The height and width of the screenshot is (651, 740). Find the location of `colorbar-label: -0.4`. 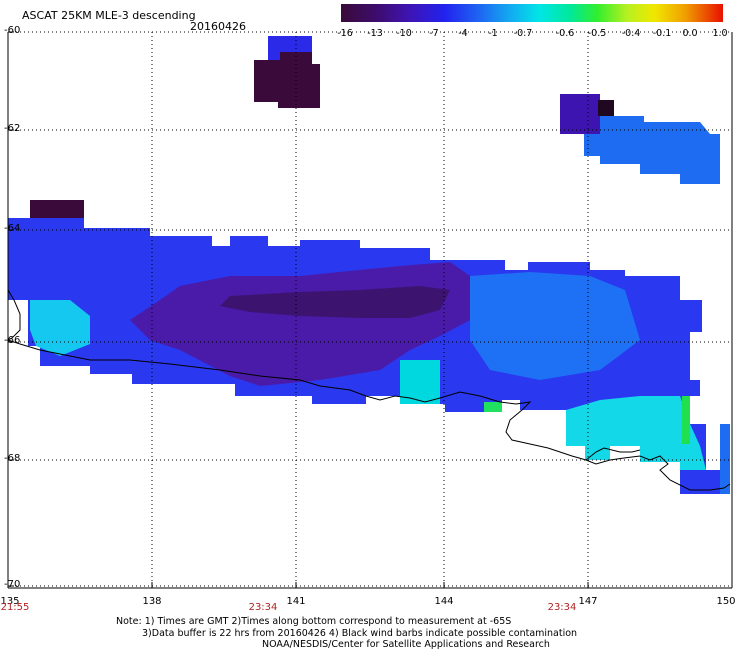

colorbar-label: -0.4 is located at coordinates (631, 33).